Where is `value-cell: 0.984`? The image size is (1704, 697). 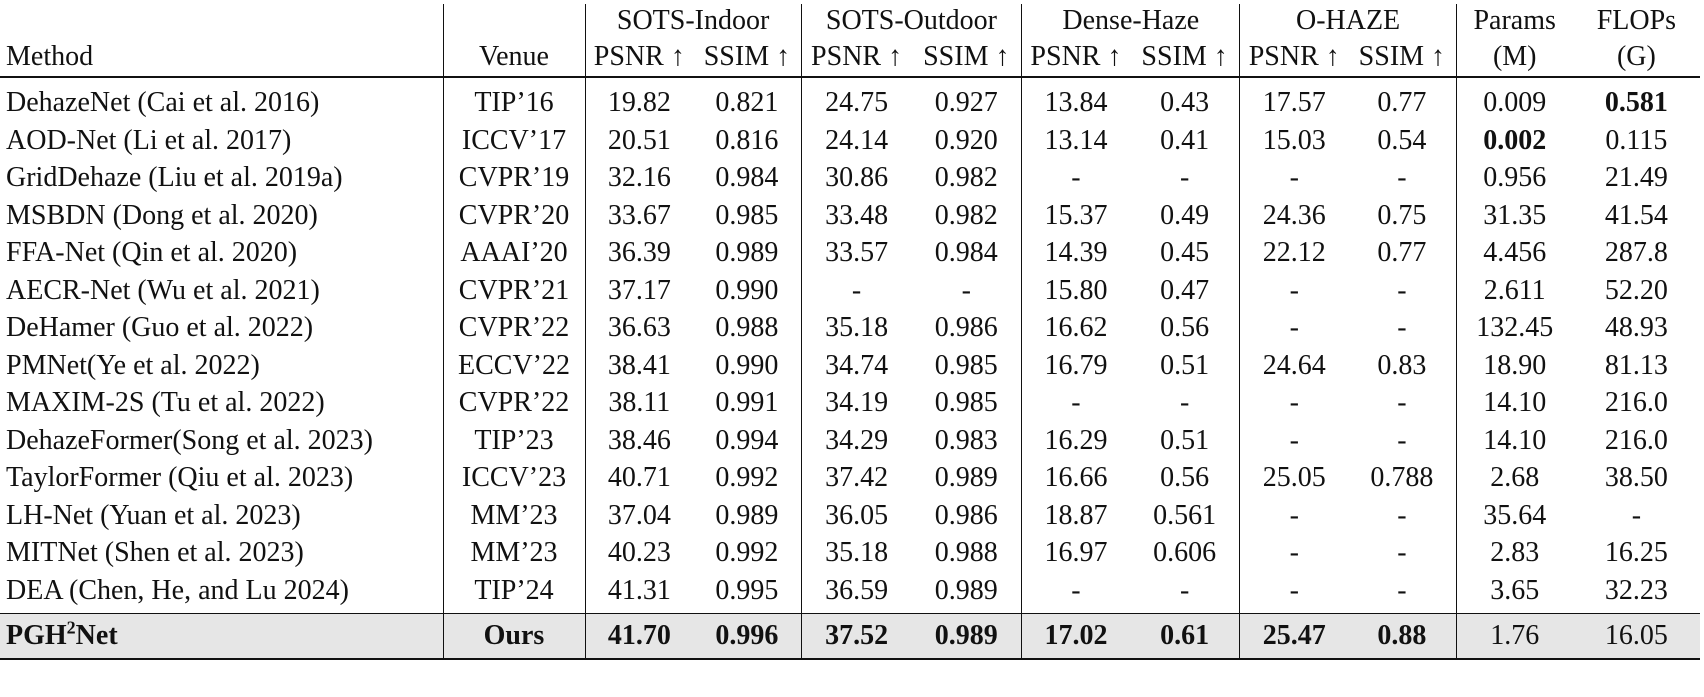 value-cell: 0.984 is located at coordinates (747, 177).